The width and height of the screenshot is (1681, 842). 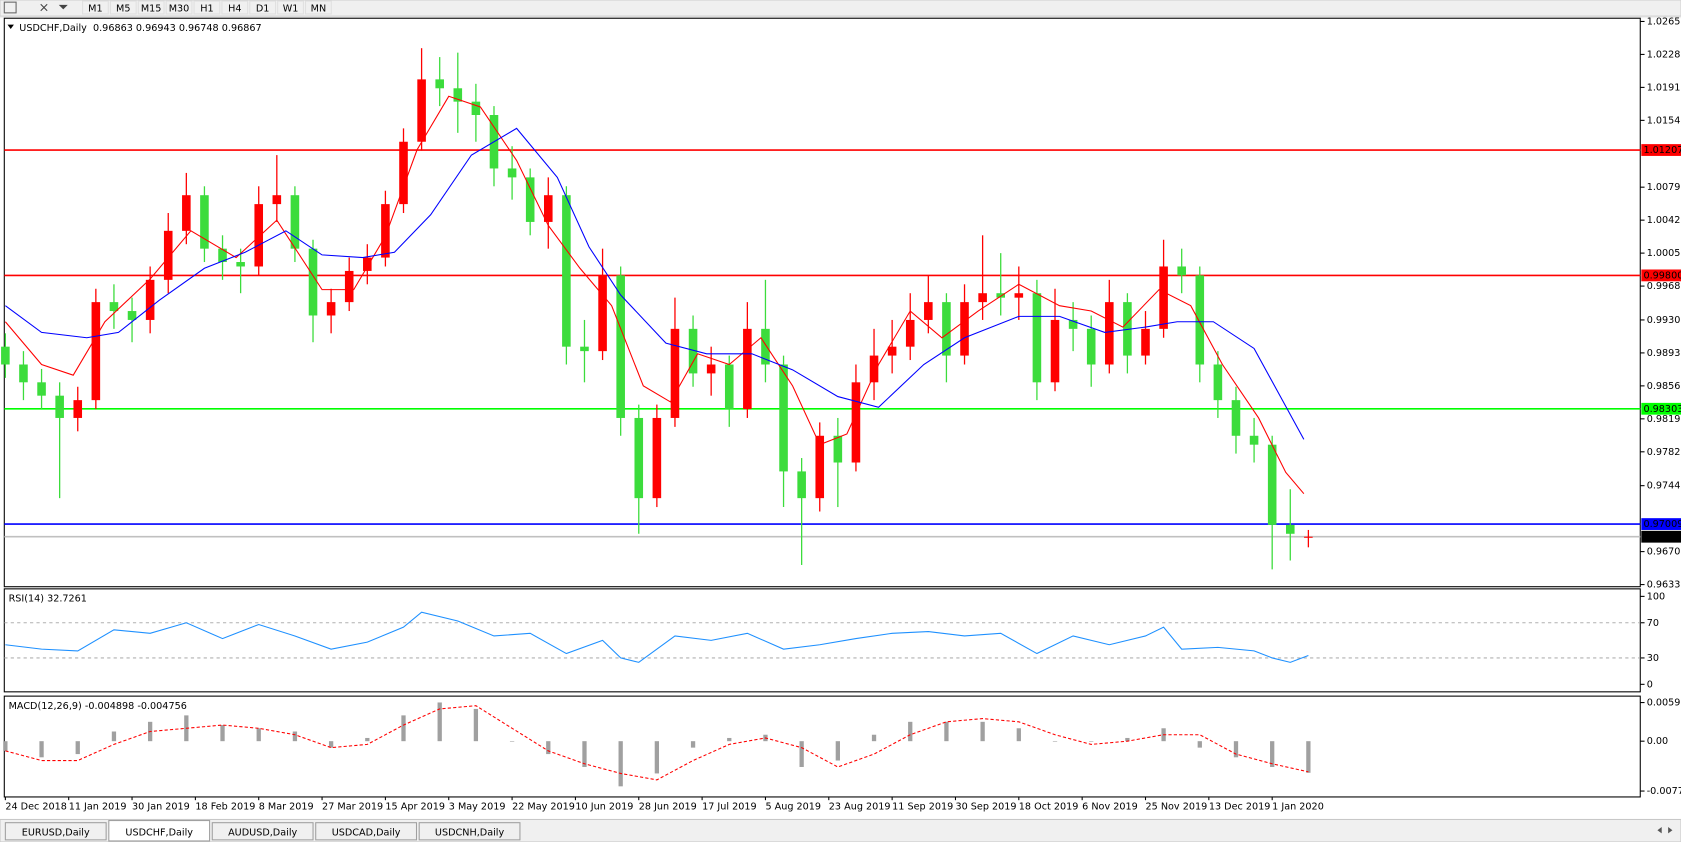 I want to click on level-label: 0.98303, so click(x=1662, y=409).